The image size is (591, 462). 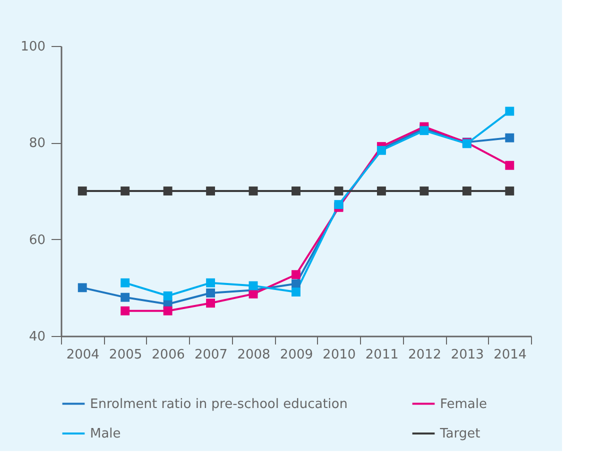 I want to click on x-tick-label: 2006, so click(x=168, y=355).